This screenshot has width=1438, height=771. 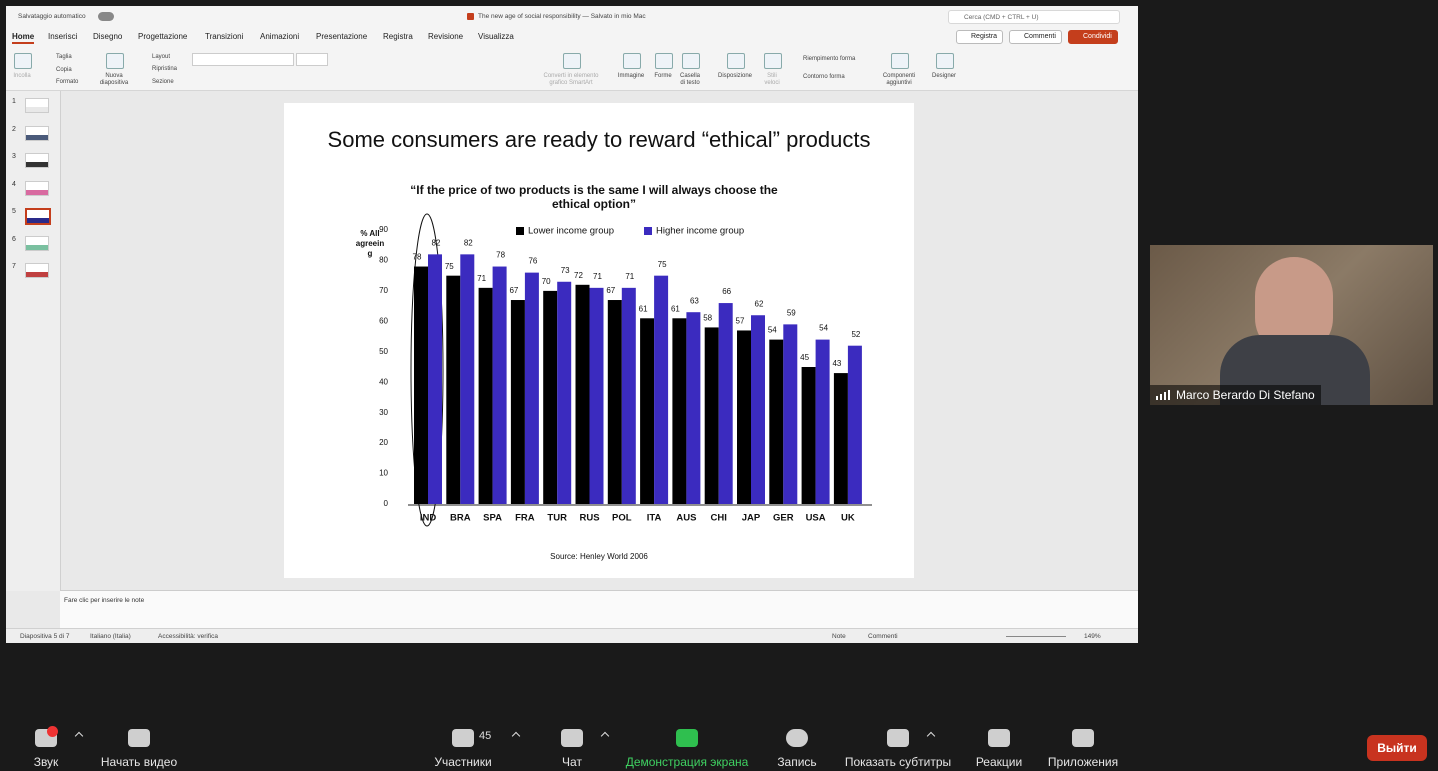 I want to click on ribbon-command: Stili veloci, so click(x=772, y=79).